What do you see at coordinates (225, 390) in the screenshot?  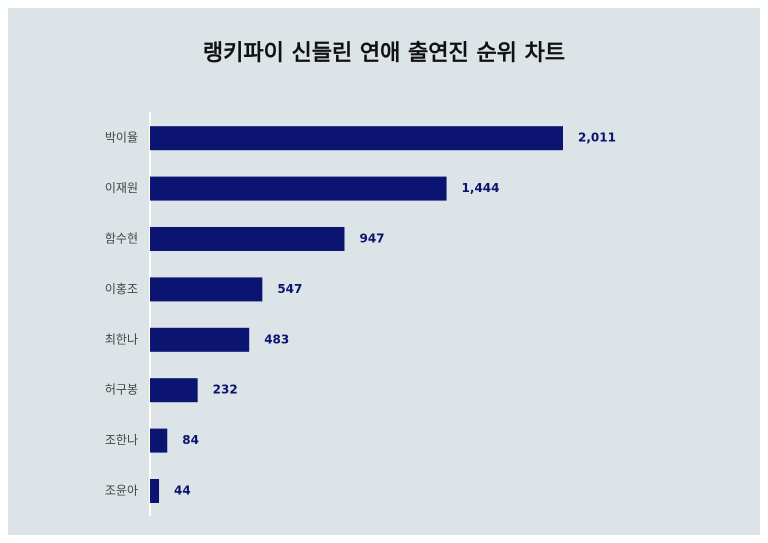 I see `value-label: 232` at bounding box center [225, 390].